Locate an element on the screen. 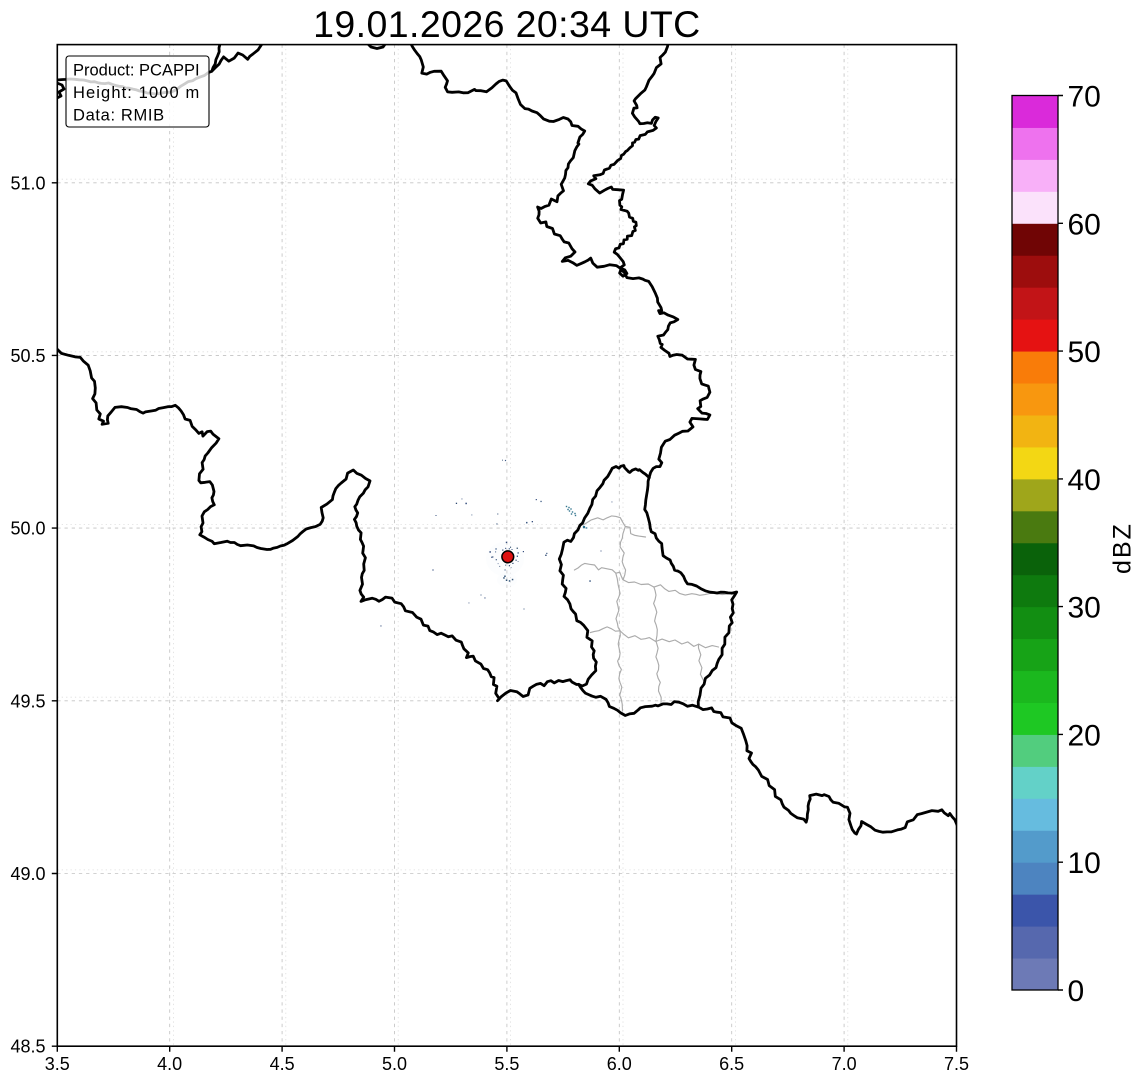  svg-text: Product: PCAPPI is located at coordinates (136, 71).